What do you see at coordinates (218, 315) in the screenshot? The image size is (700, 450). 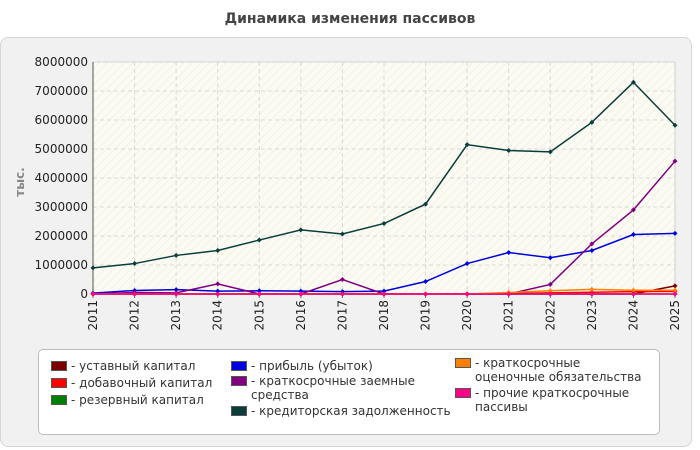 I see `x-tick-label: 2014` at bounding box center [218, 315].